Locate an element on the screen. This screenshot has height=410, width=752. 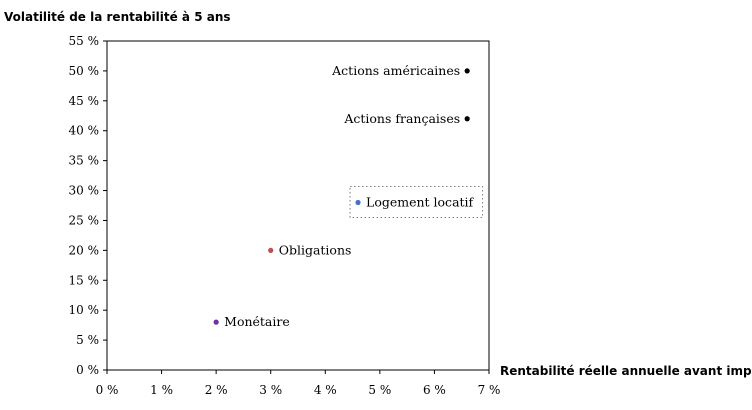
y-tick-label: 55 % is located at coordinates (84, 41).